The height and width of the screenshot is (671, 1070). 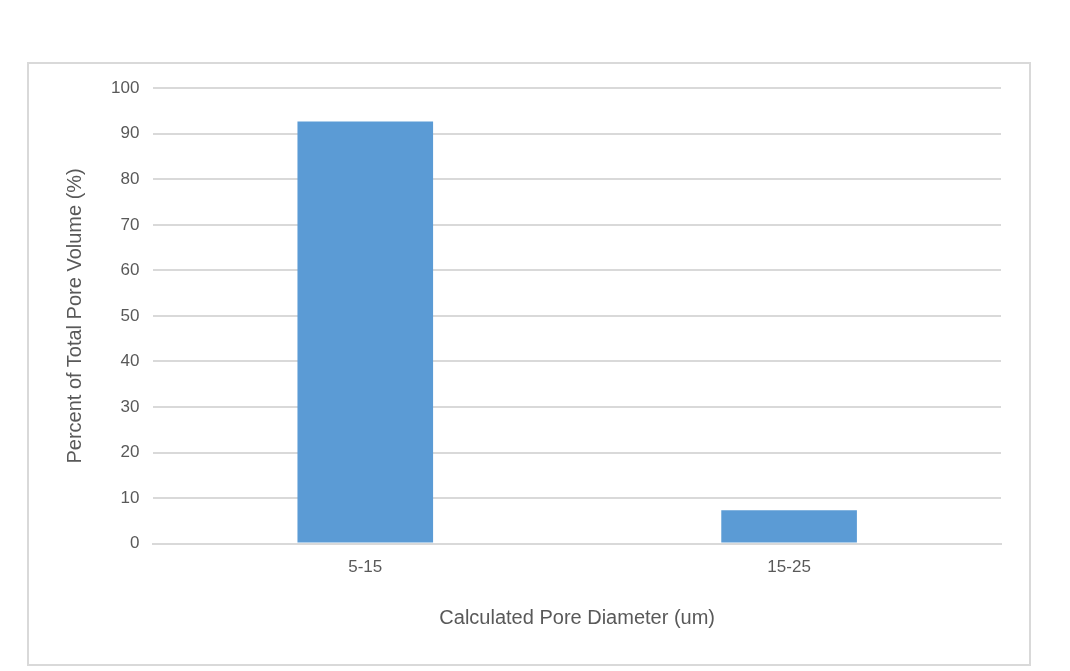 I want to click on y-axis-title: Percent of Total Pore Volume (%), so click(x=73, y=316).